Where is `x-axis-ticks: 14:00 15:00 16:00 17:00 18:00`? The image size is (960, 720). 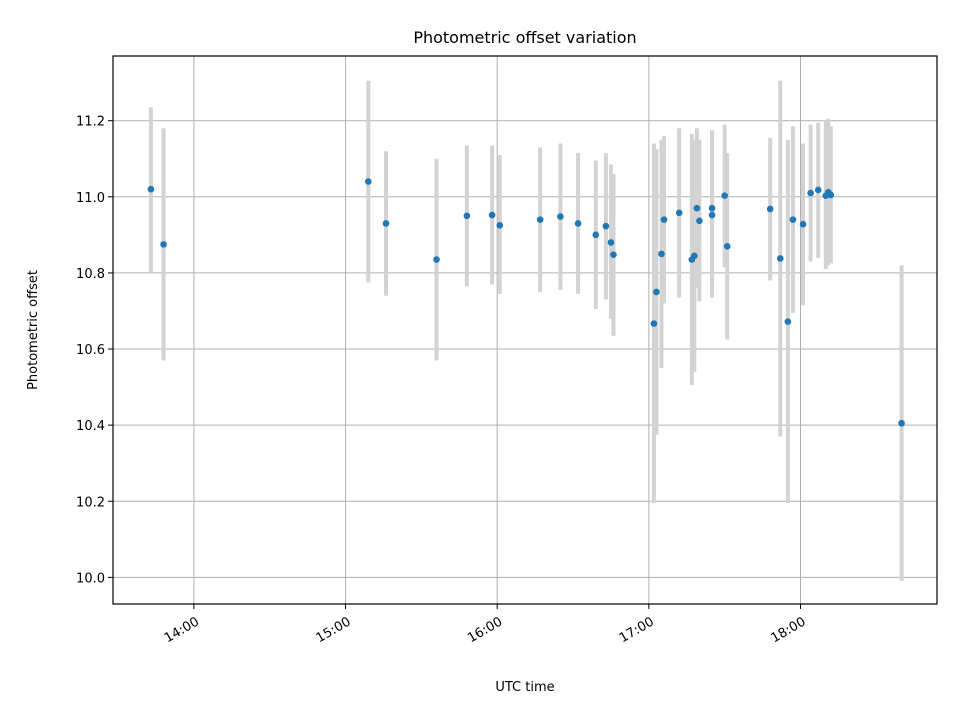 x-axis-ticks: 14:00 15:00 16:00 17:00 18:00 is located at coordinates (485, 625).